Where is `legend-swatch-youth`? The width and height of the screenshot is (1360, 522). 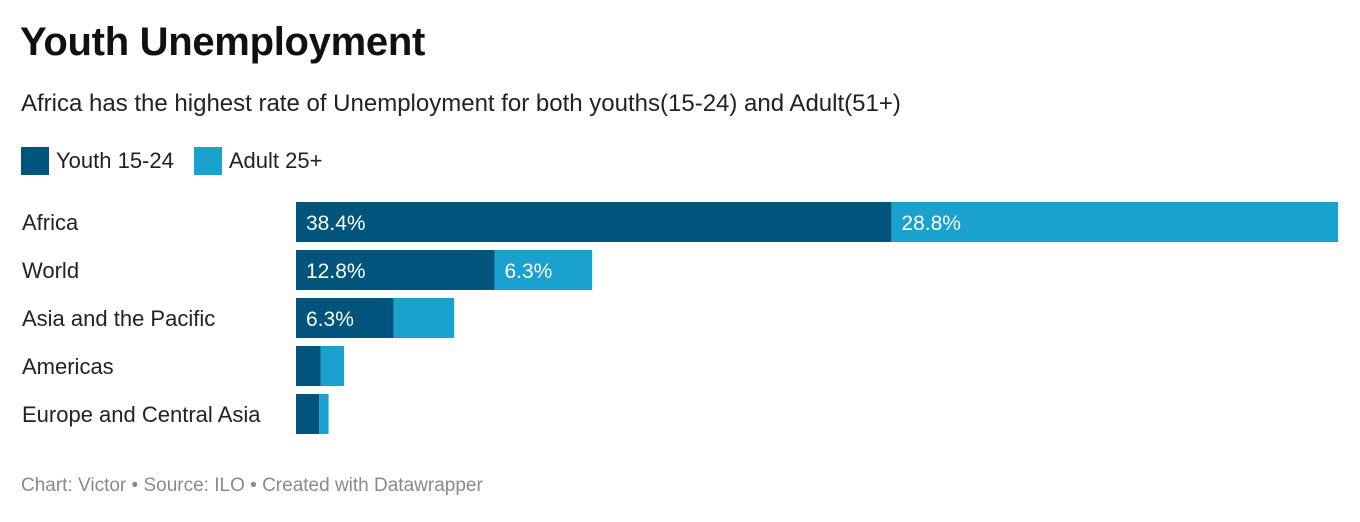
legend-swatch-youth is located at coordinates (35, 161).